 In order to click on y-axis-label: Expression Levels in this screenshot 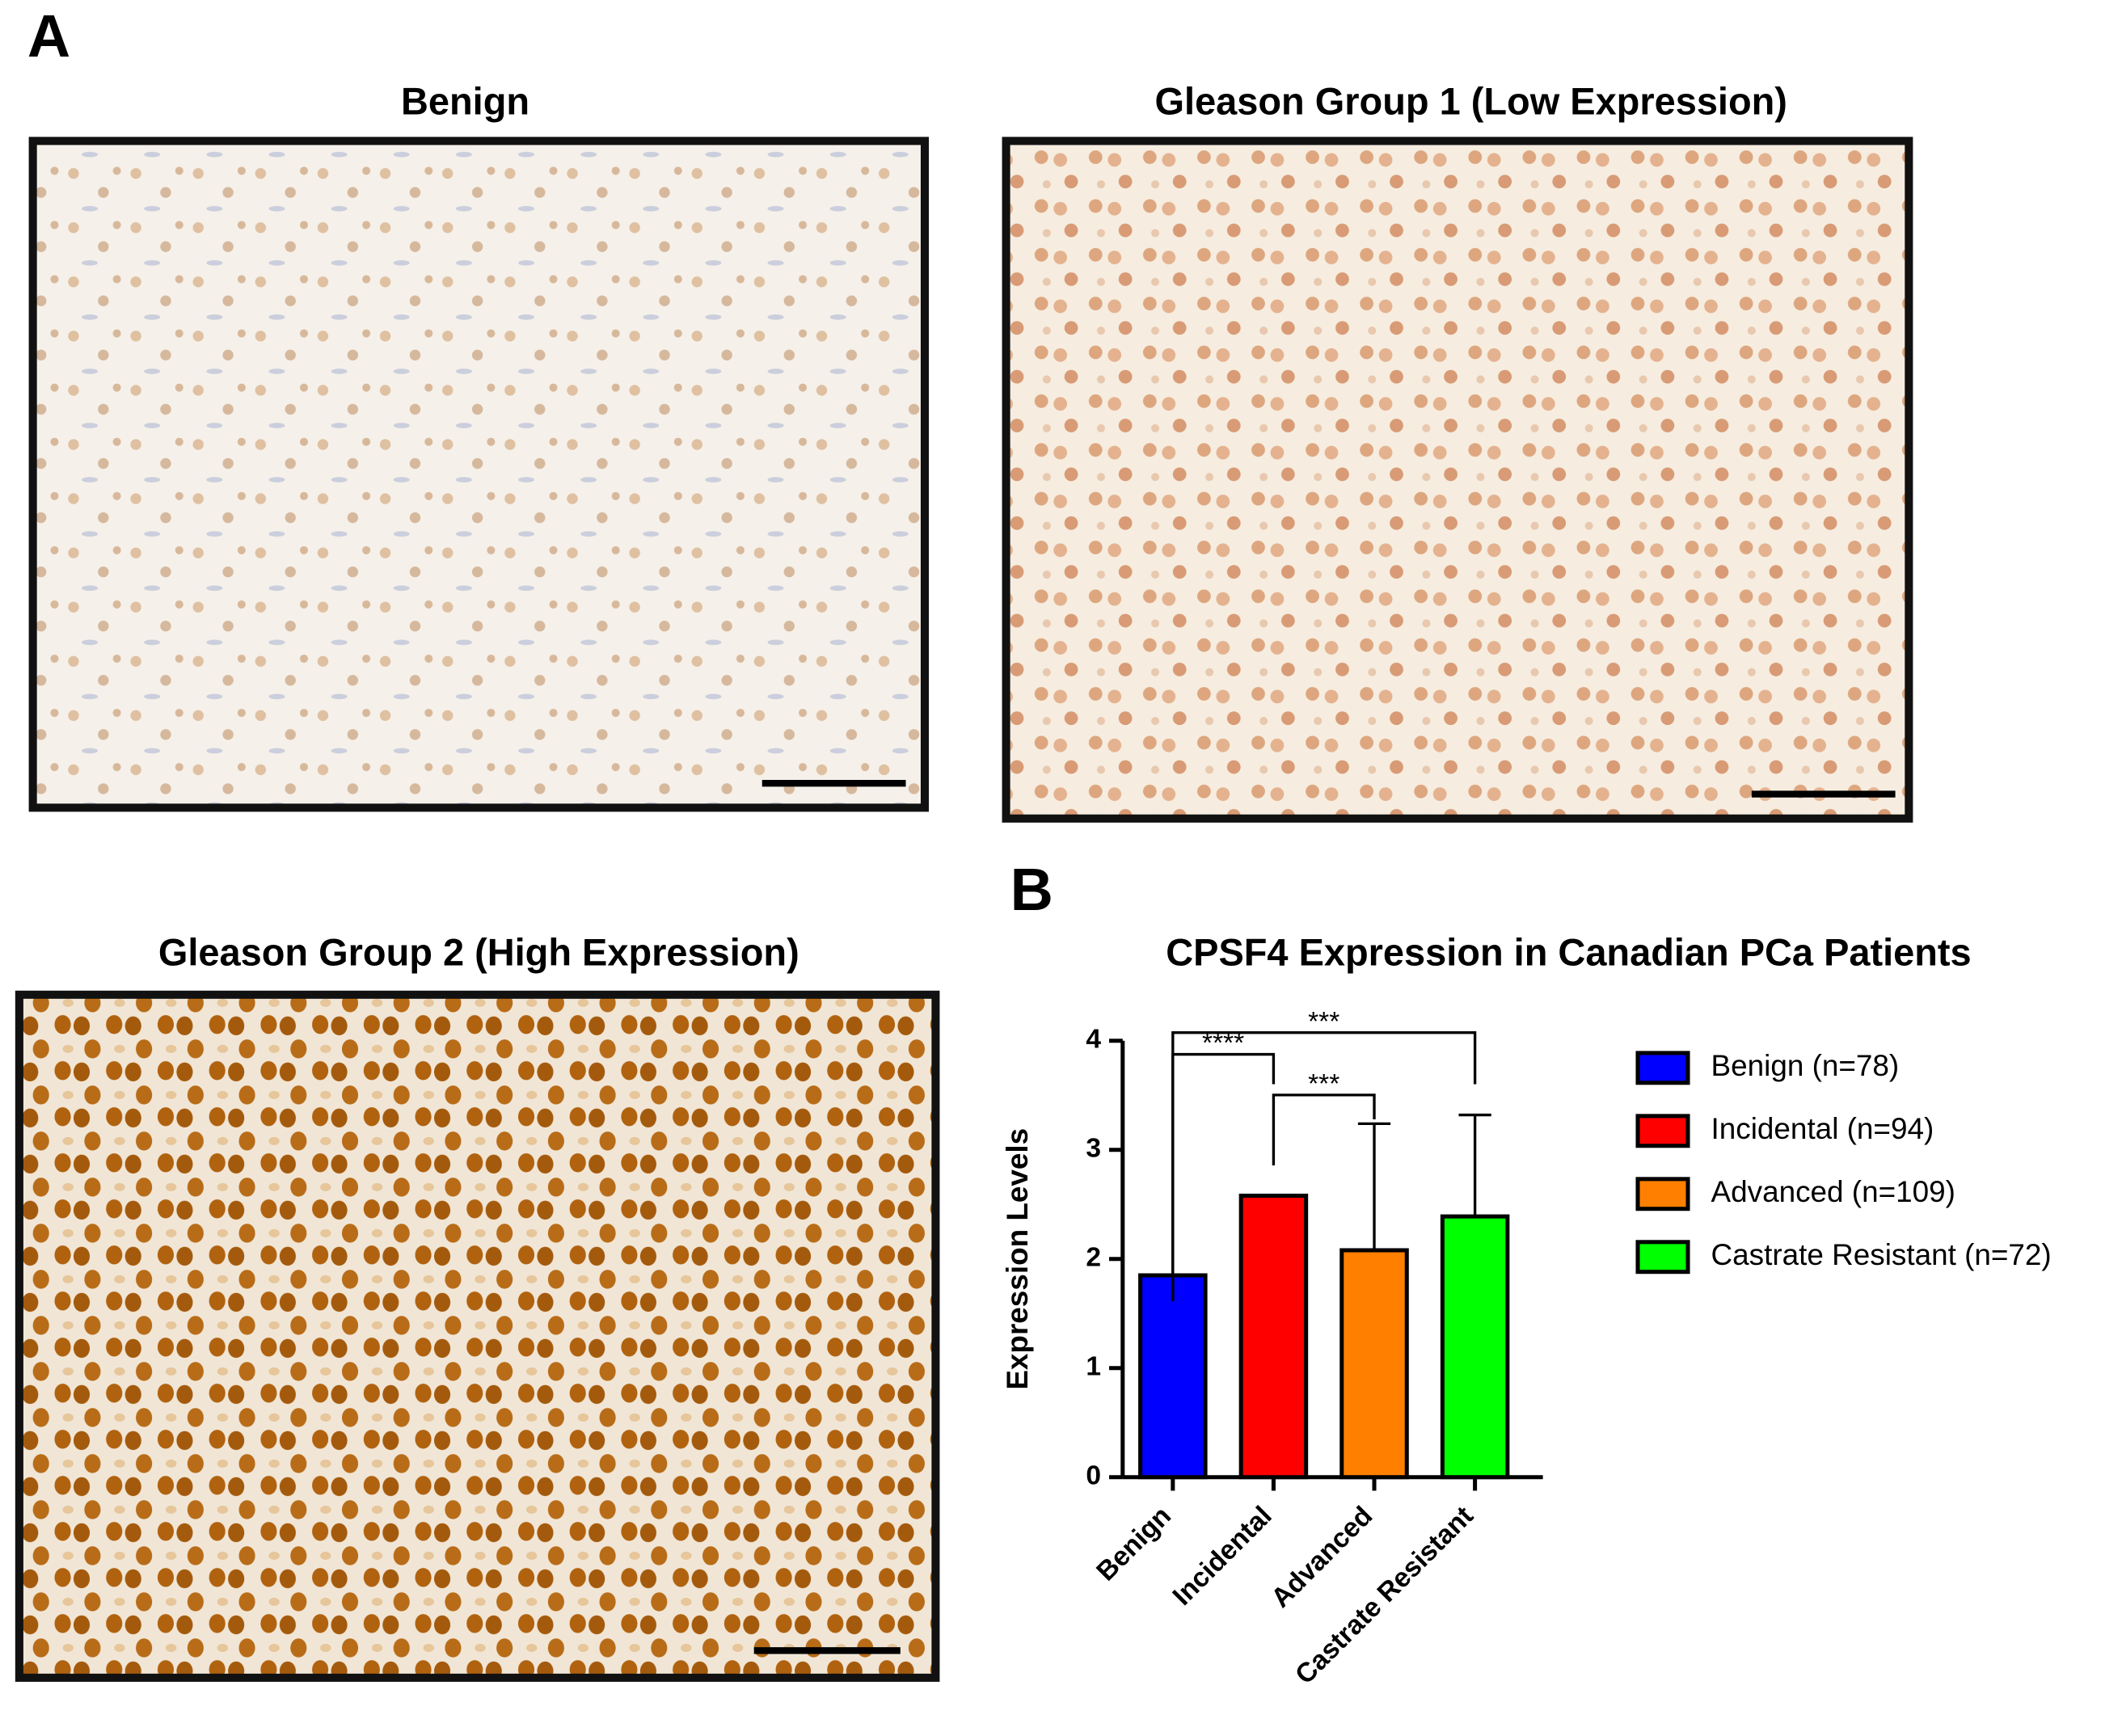, I will do `click(1017, 1259)`.